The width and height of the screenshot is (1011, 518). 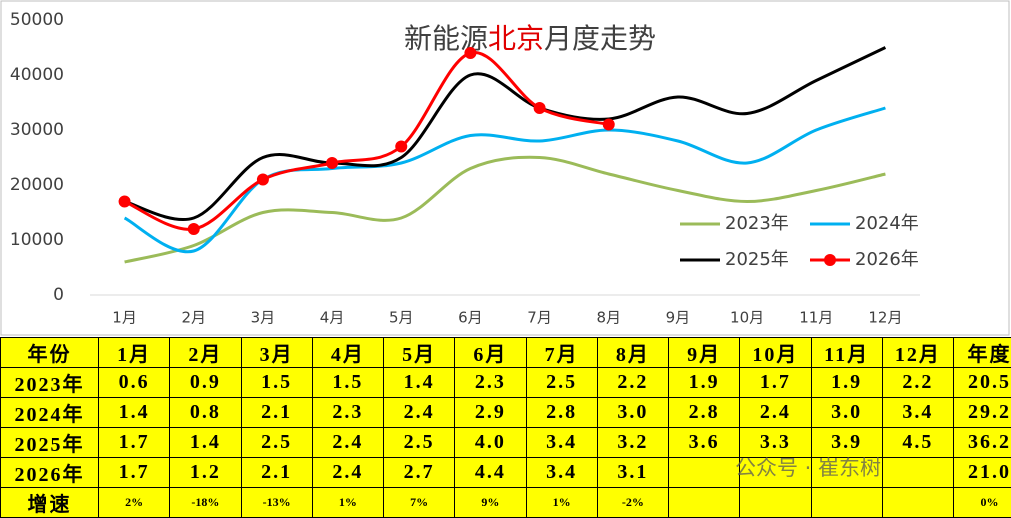 I want to click on title-part: 月度走势, so click(x=600, y=38).